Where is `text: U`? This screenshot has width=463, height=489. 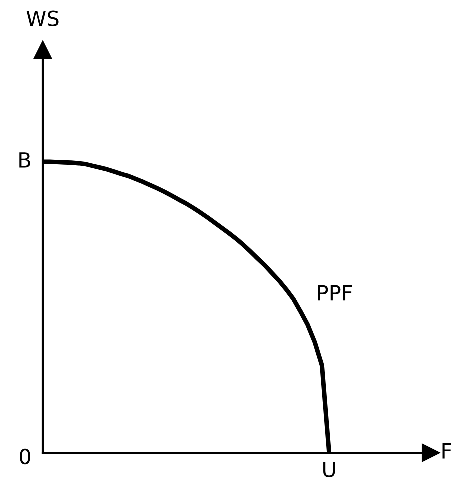
text: U is located at coordinates (330, 470).